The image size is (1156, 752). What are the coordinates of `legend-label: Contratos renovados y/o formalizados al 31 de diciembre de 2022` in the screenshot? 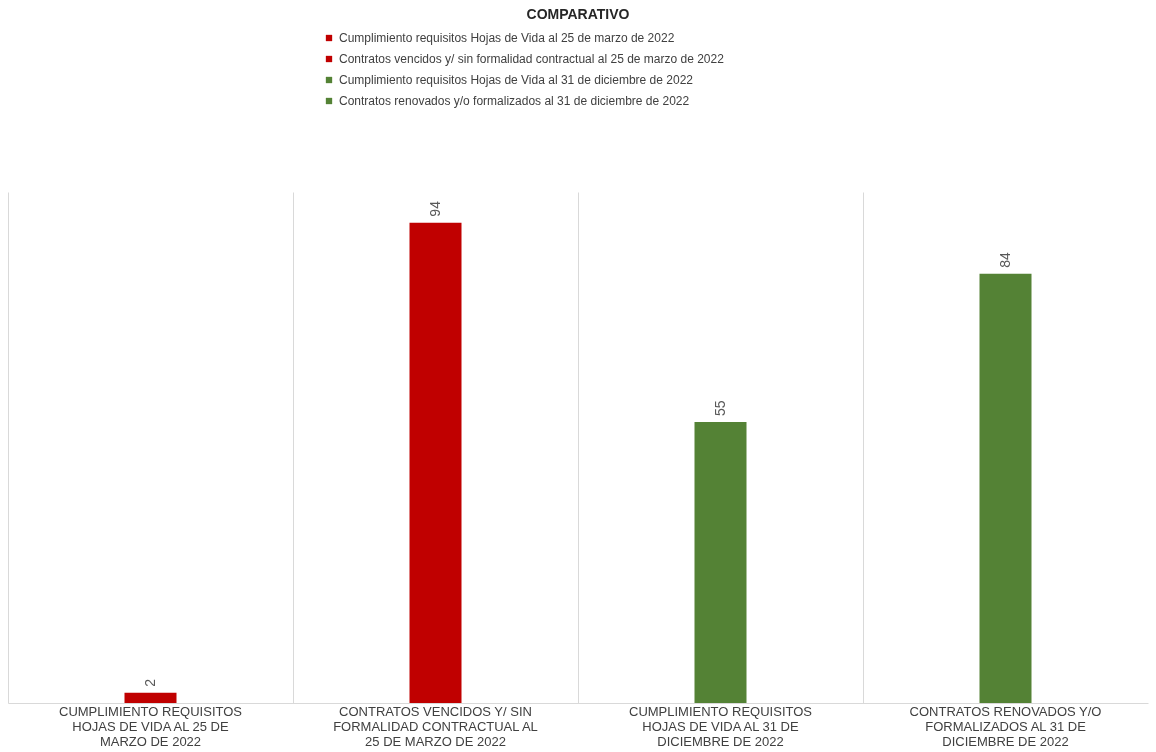 It's located at (514, 101).